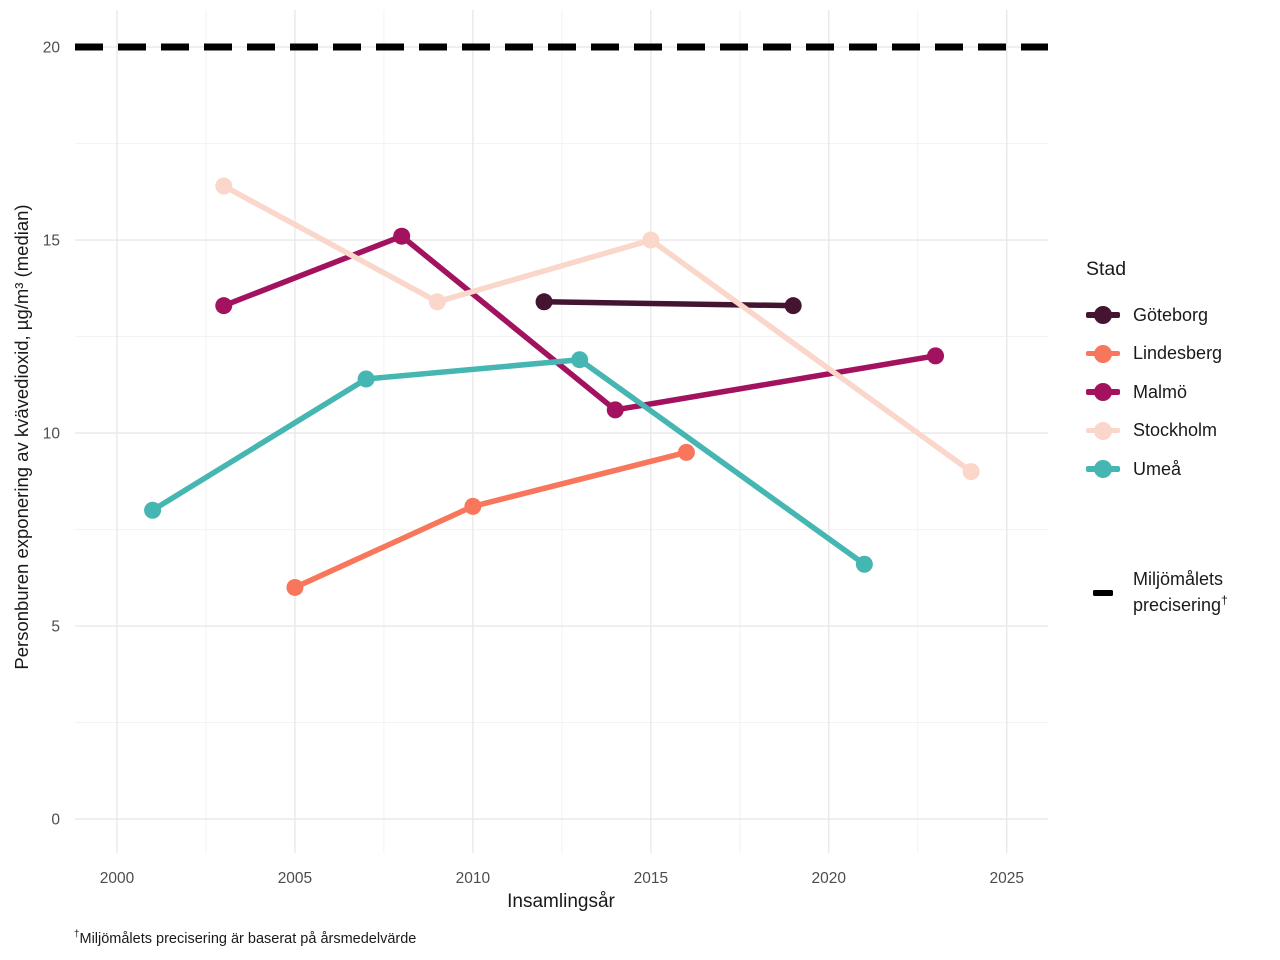  Describe the element at coordinates (1157, 468) in the screenshot. I see `legend-item-label: Umeå` at that location.